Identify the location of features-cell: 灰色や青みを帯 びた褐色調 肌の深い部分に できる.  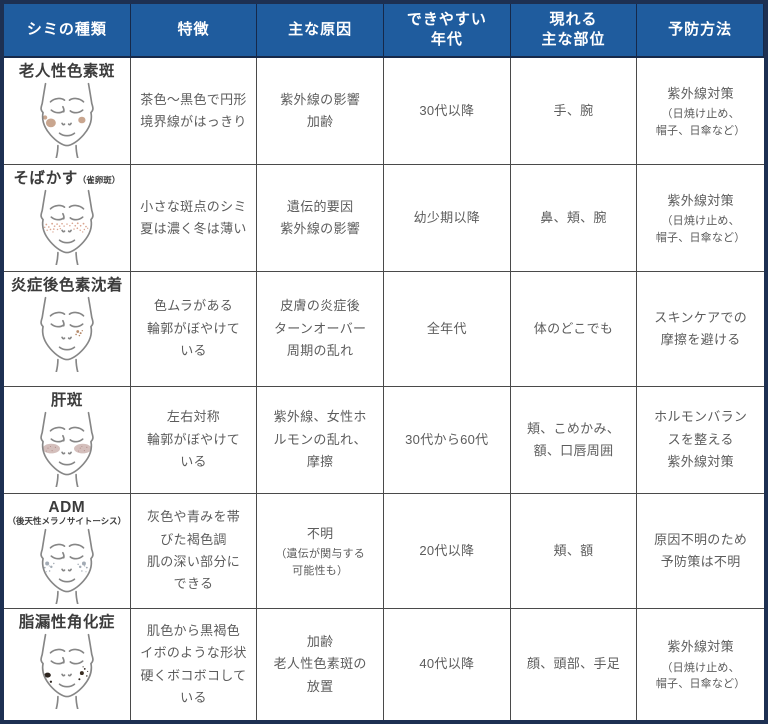
(194, 551).